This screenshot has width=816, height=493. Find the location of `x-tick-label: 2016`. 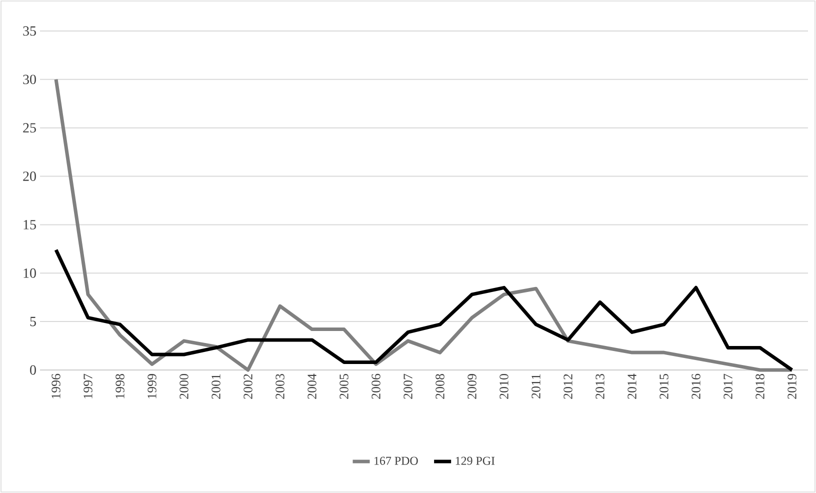

x-tick-label: 2016 is located at coordinates (696, 386).